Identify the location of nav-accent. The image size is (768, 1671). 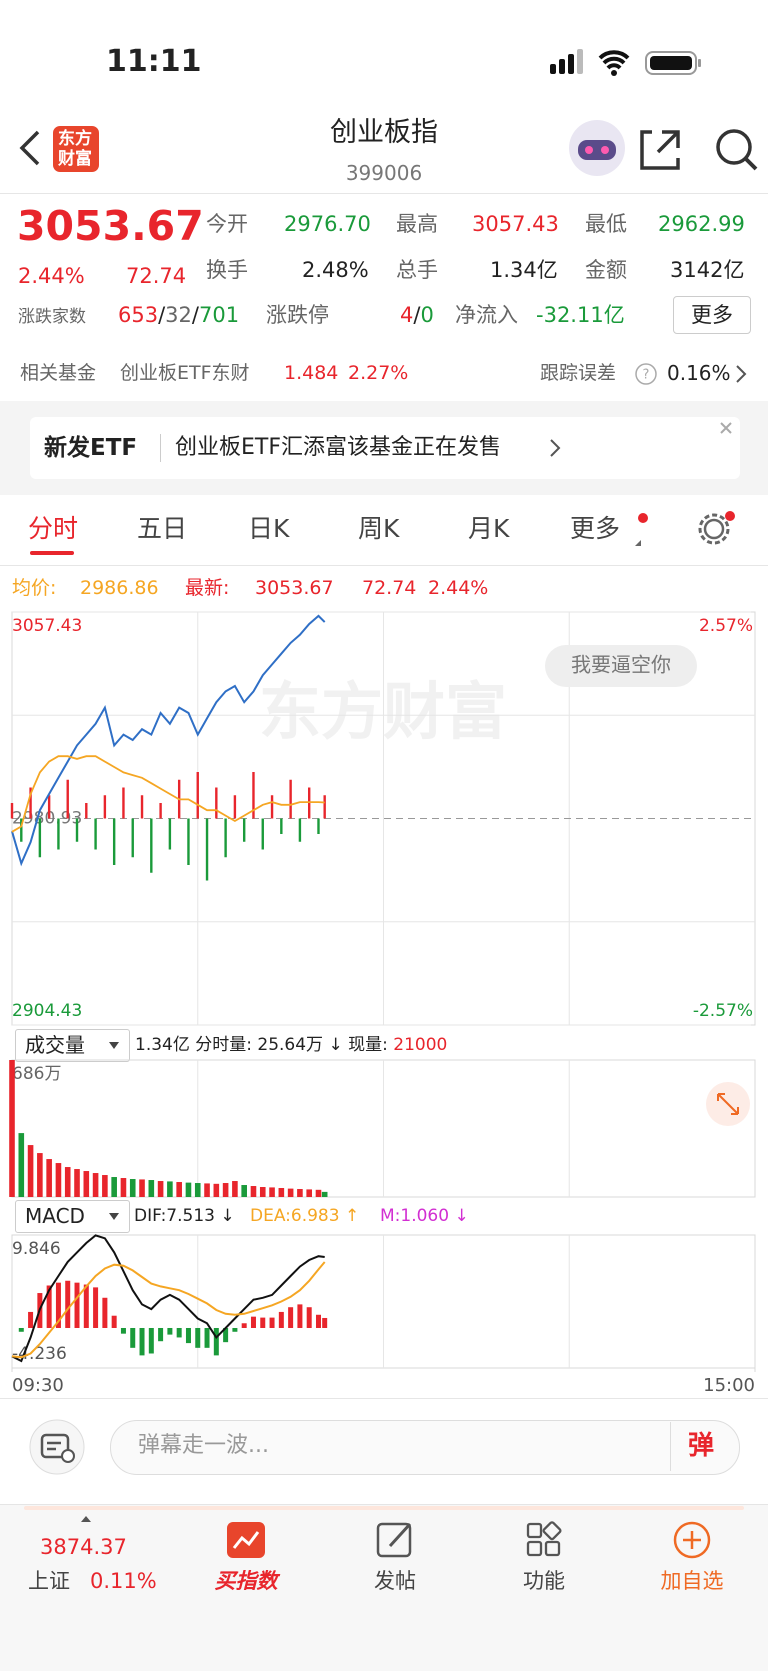
(384, 1508).